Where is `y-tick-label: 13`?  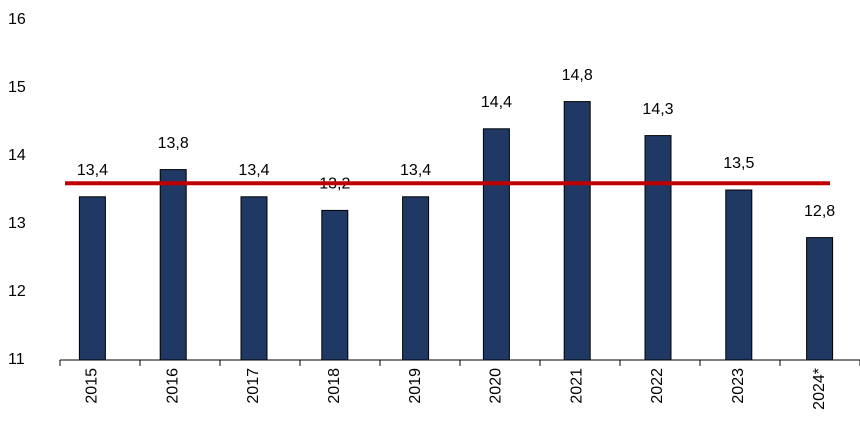 y-tick-label: 13 is located at coordinates (17, 223).